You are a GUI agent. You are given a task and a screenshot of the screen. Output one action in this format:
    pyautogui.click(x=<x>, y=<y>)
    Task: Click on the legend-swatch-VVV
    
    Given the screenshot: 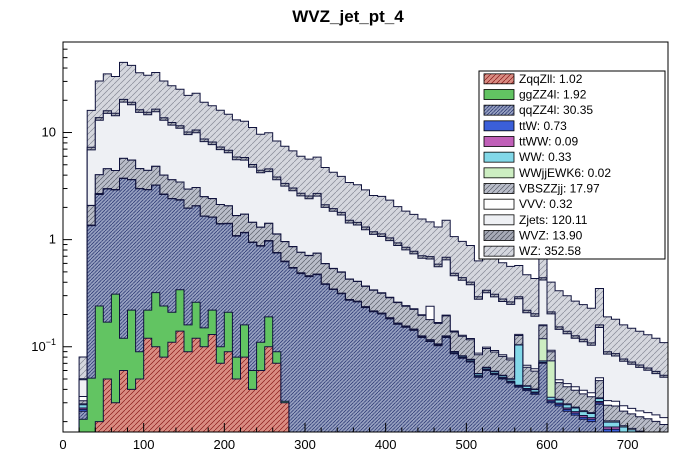 What is the action you would take?
    pyautogui.click(x=499, y=204)
    